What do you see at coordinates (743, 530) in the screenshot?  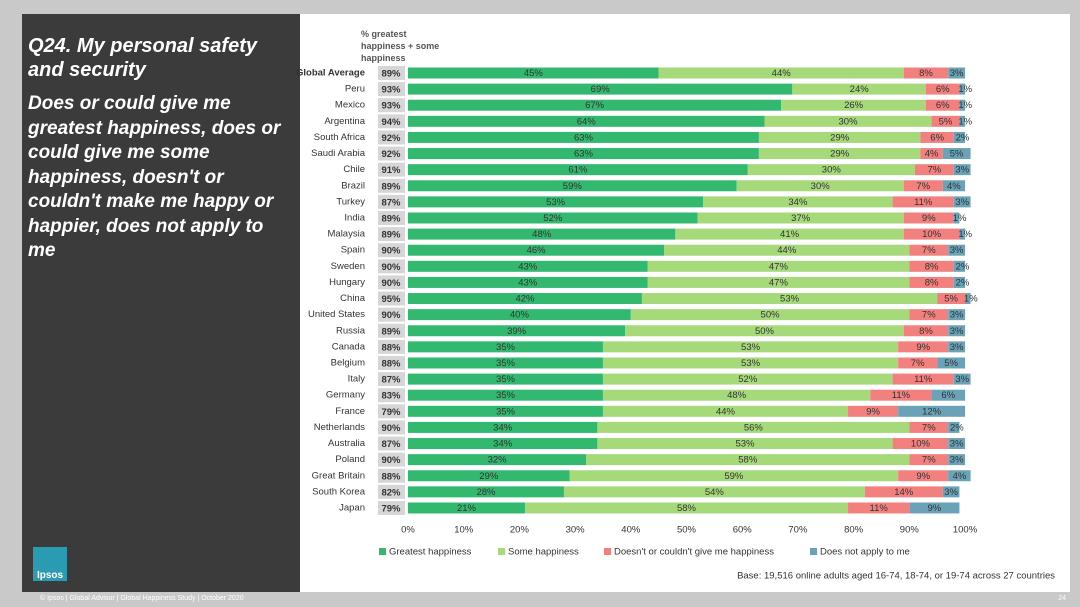 I see `x-tick-label: 60%` at bounding box center [743, 530].